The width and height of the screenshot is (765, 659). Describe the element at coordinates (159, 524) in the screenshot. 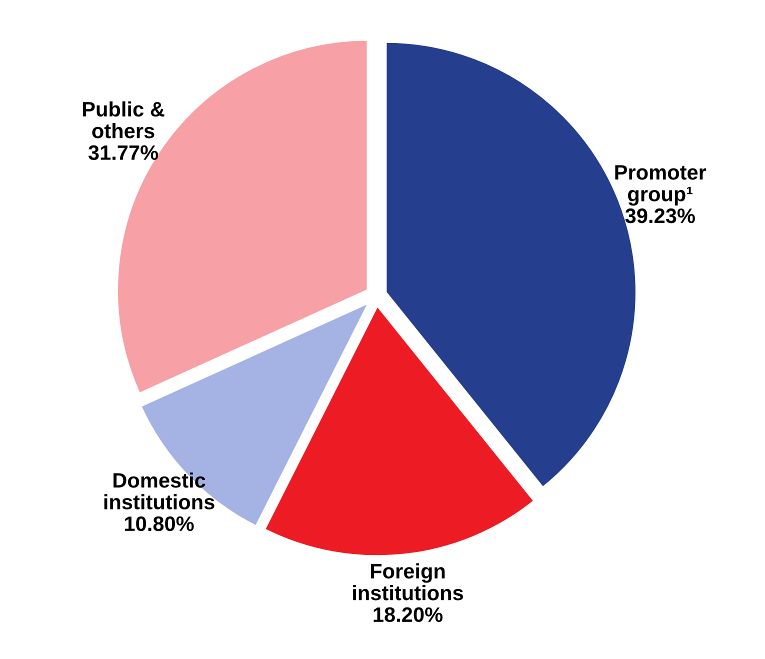

I see `data-label: 10.80%` at that location.